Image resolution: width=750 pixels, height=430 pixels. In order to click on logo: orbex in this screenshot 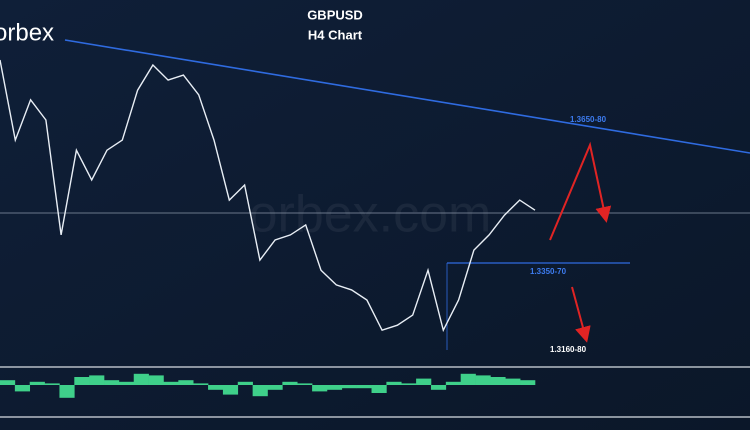, I will do `click(27, 32)`.